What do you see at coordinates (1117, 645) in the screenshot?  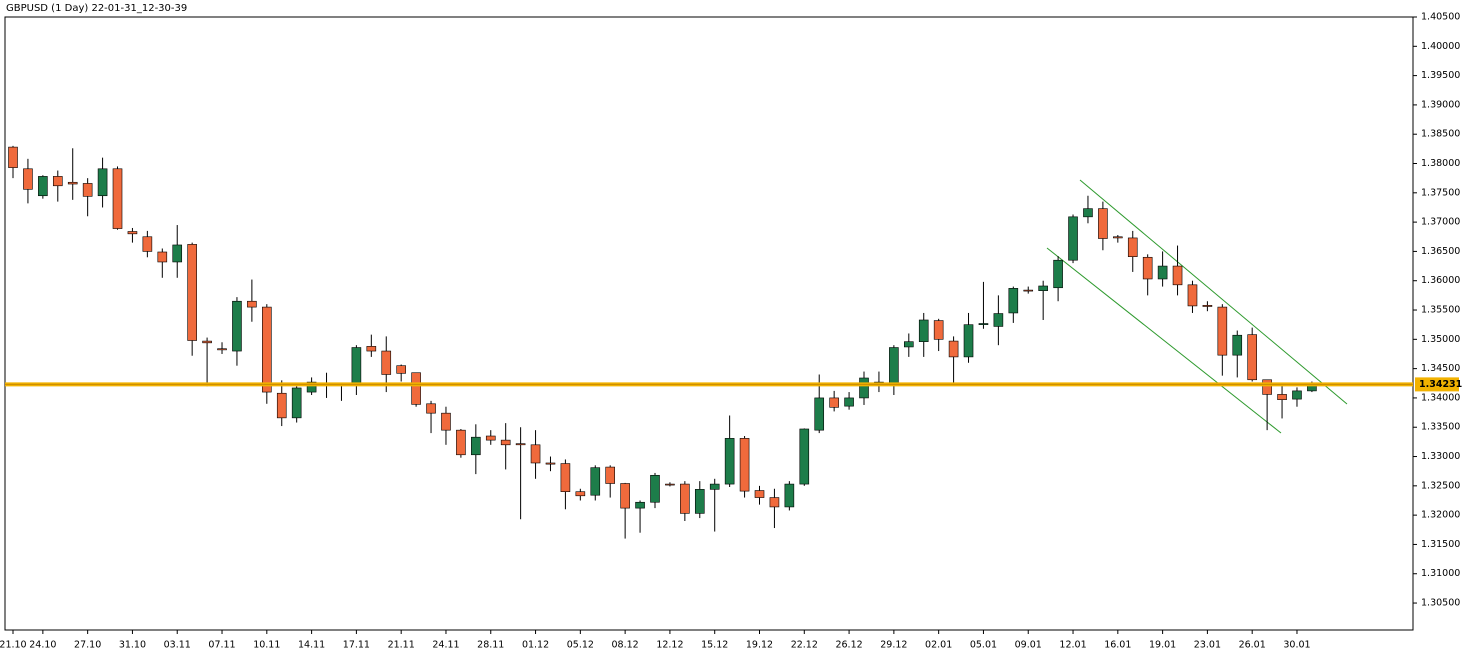 I see `x-tick-label: 16.01` at bounding box center [1117, 645].